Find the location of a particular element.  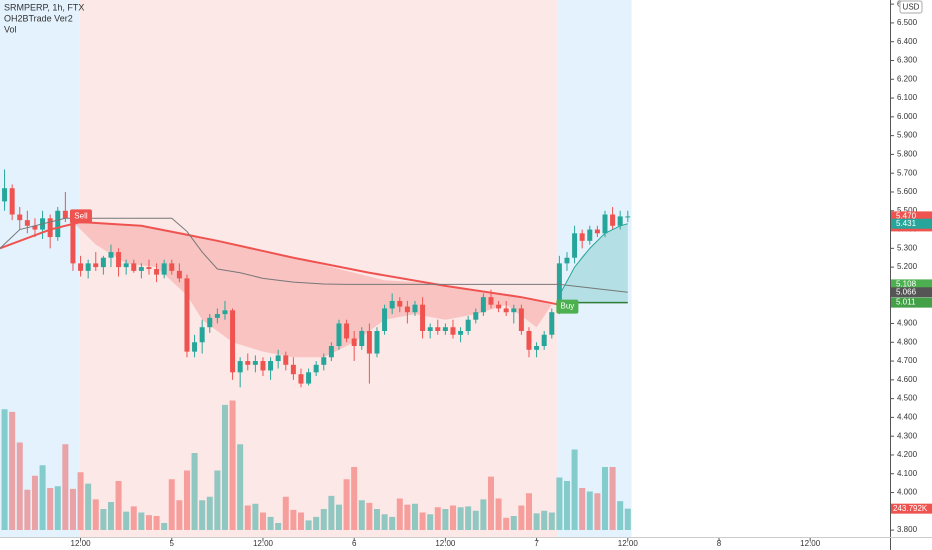

y-tick-label: 4.300 is located at coordinates (907, 435).